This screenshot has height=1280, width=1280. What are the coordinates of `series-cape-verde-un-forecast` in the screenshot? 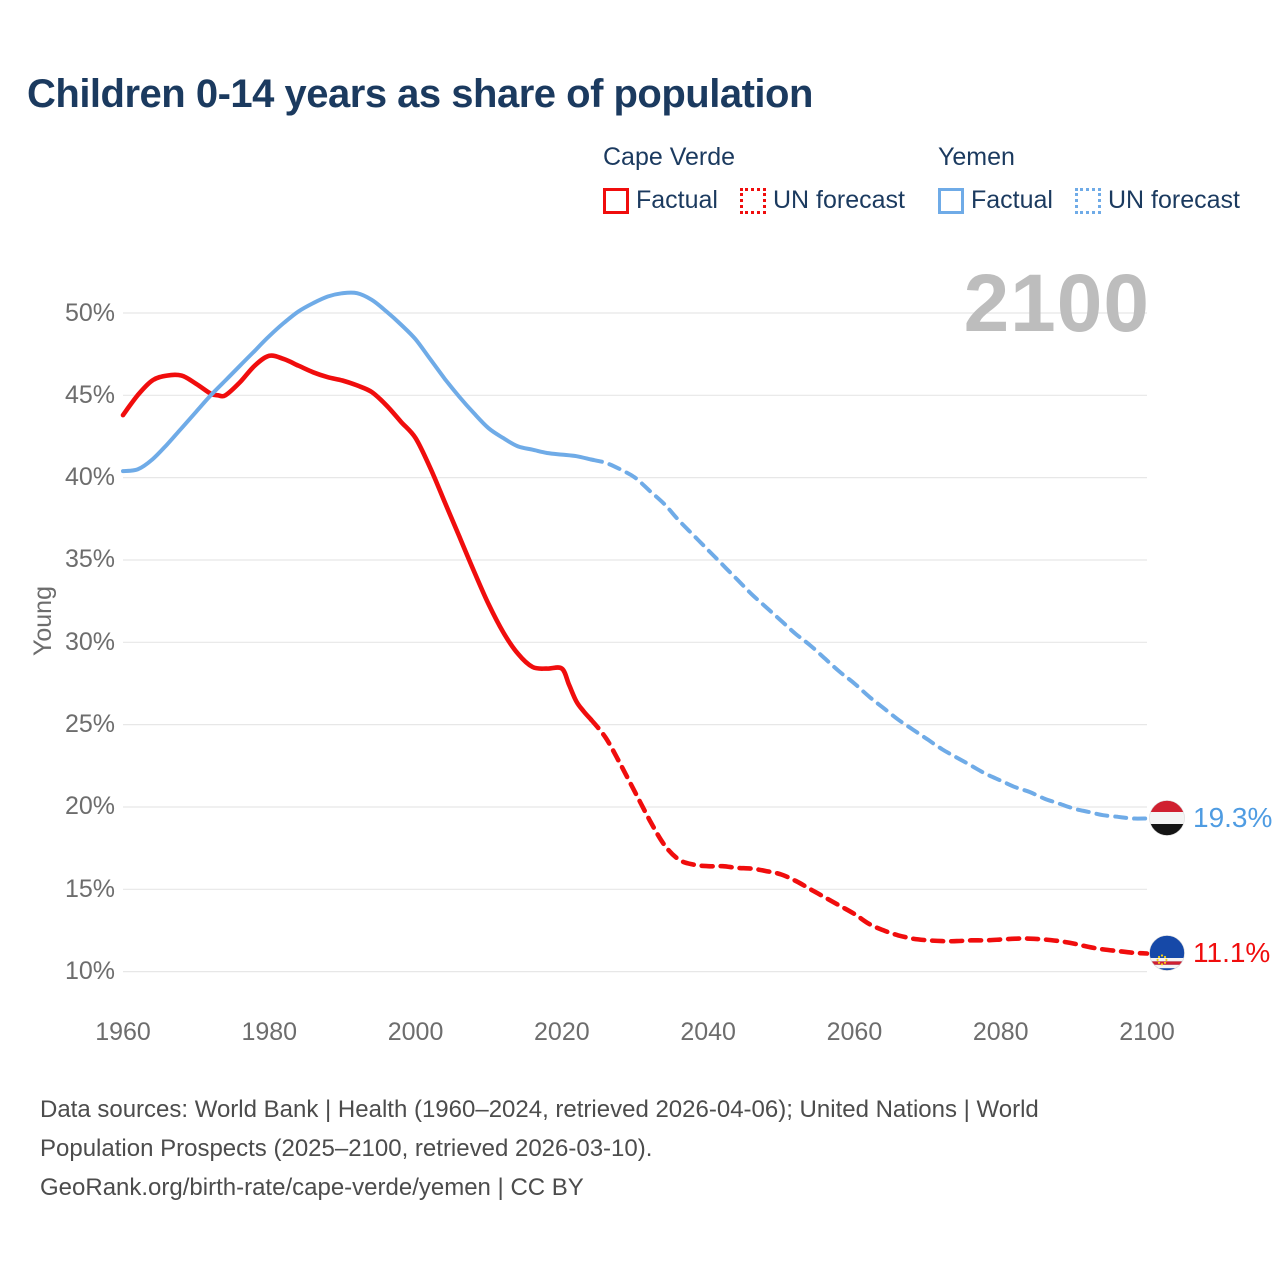 It's located at (869, 836).